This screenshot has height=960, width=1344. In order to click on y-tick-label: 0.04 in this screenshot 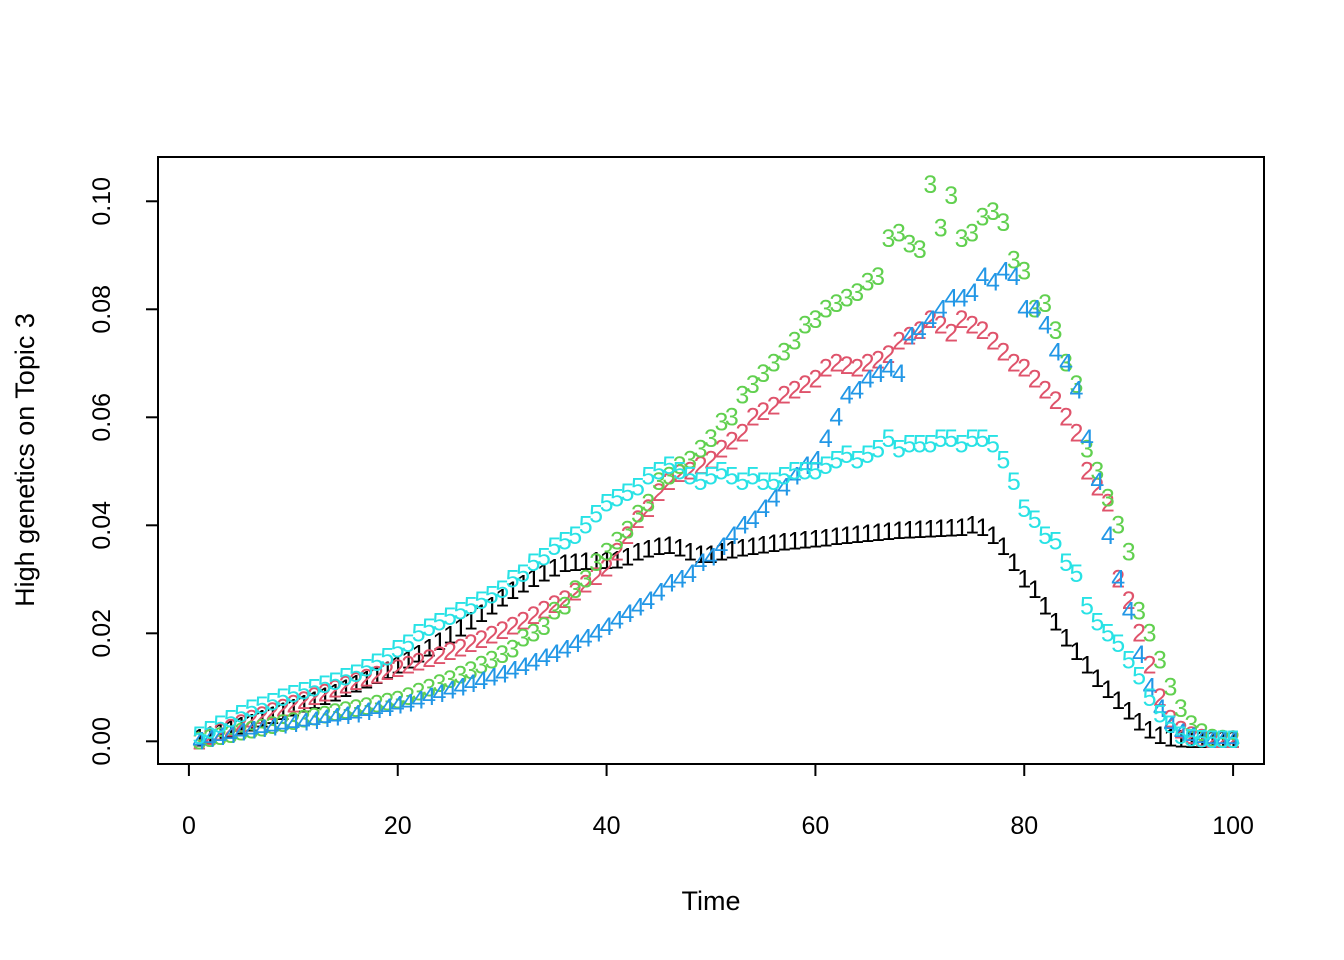, I will do `click(102, 525)`.